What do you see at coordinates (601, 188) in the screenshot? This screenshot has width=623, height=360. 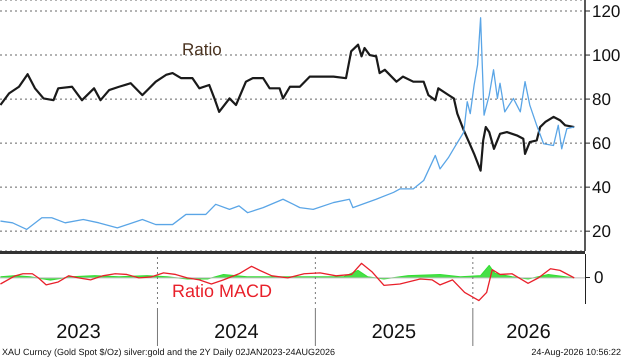 I see `y-tick-label: 40` at bounding box center [601, 188].